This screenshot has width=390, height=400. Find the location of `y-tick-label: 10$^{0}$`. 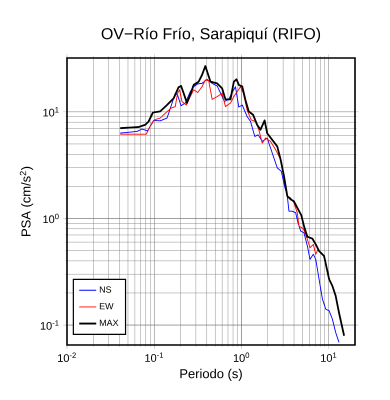

y-tick-label: 10$^{0}$ is located at coordinates (51, 219).